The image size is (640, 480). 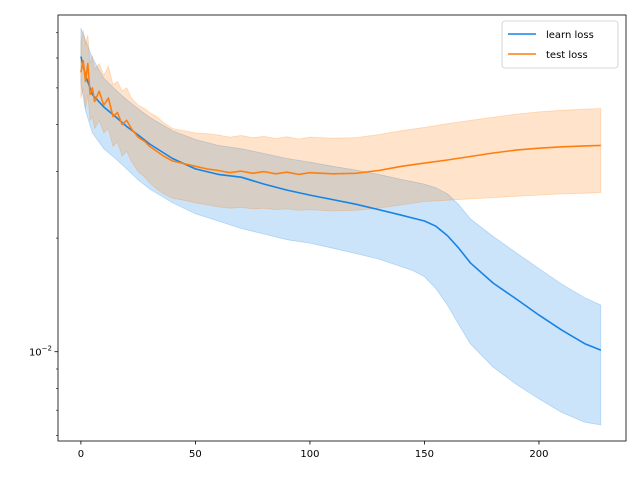 What do you see at coordinates (567, 55) in the screenshot?
I see `legend-label-test-loss: test loss` at bounding box center [567, 55].